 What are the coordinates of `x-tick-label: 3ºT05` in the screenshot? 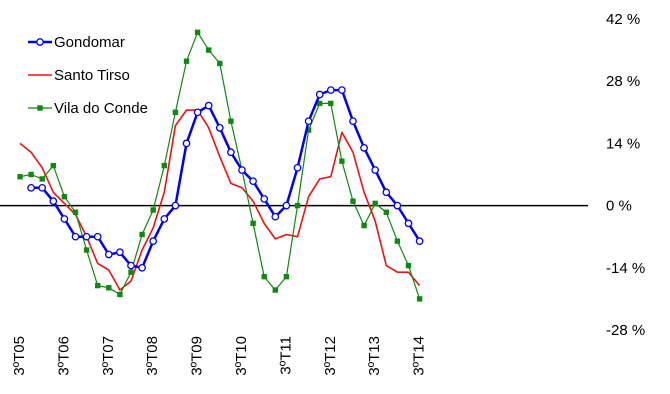 It's located at (19, 356).